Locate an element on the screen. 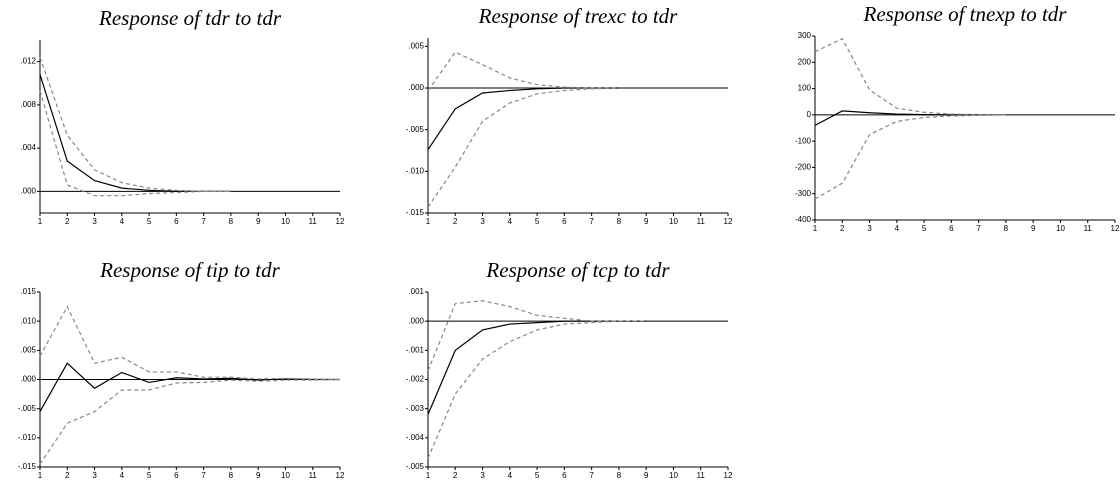 This screenshot has height=487, width=1120. y-tick-label: 300 is located at coordinates (805, 35).